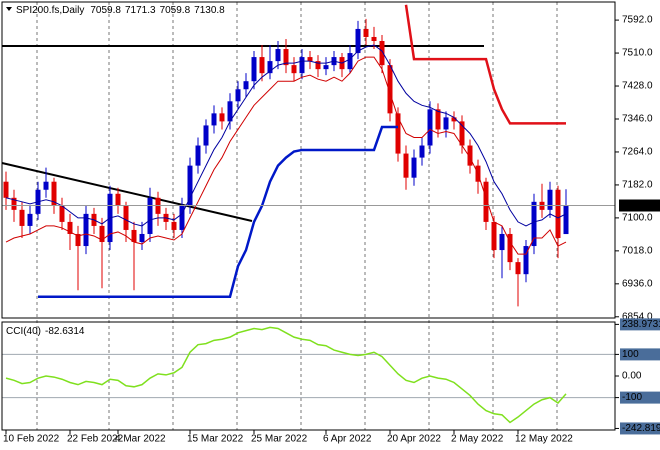  Describe the element at coordinates (175, 10) in the screenshot. I see `low: 7059.8` at that location.